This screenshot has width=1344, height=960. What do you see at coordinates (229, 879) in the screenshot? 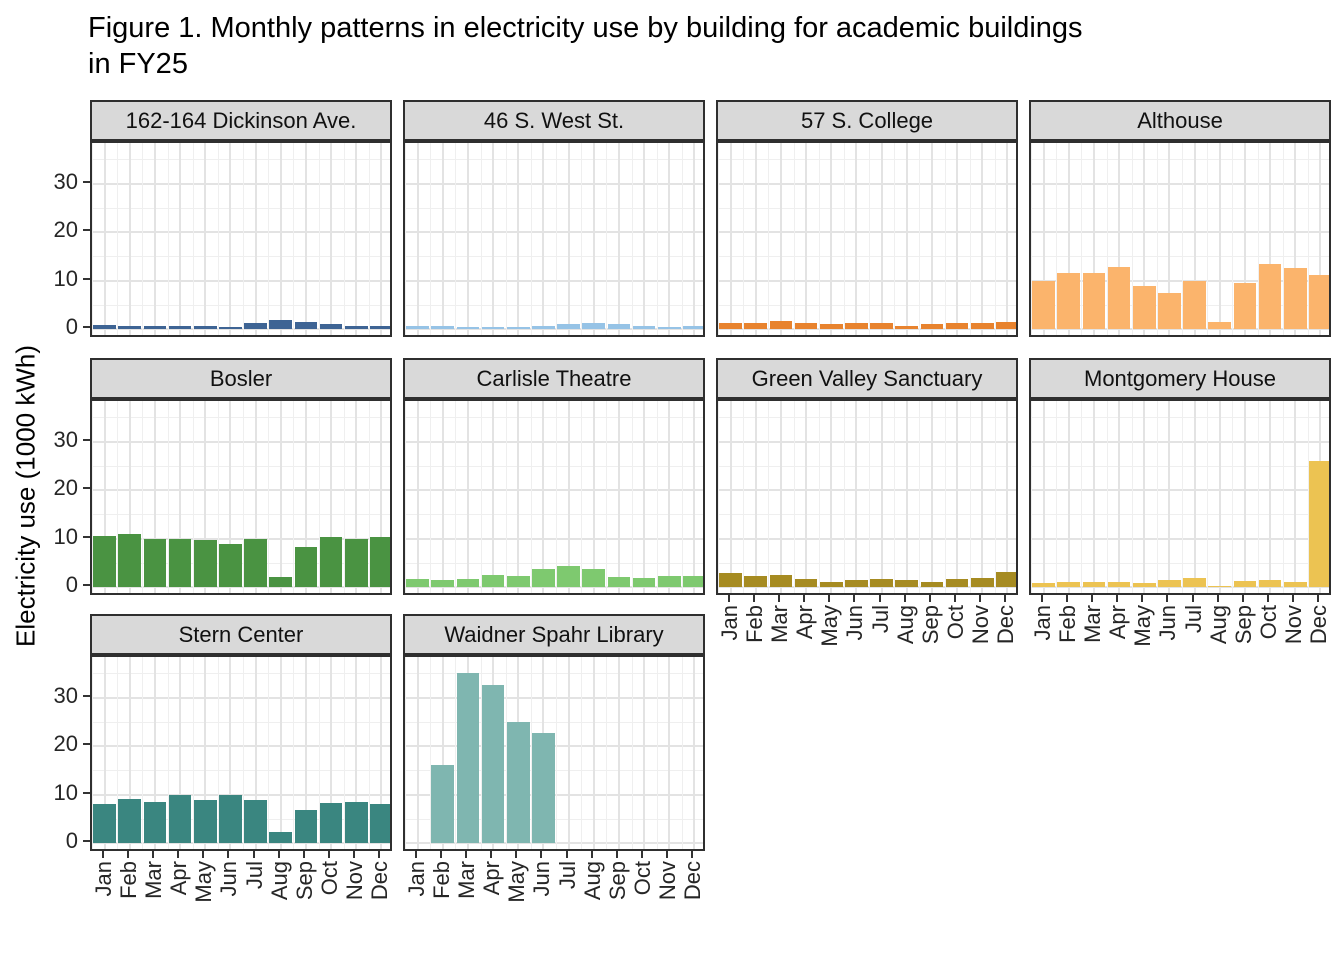
I see `month-label: Jun` at bounding box center [229, 879].